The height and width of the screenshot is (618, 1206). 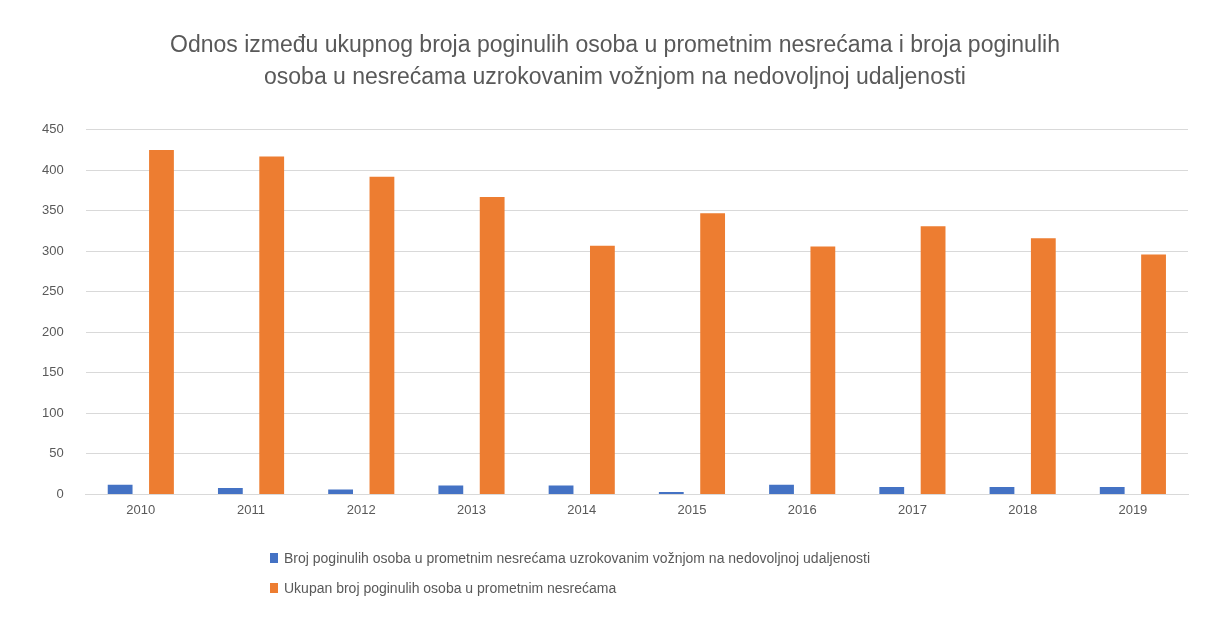 I want to click on x-tick-label: 2016, so click(x=802, y=509).